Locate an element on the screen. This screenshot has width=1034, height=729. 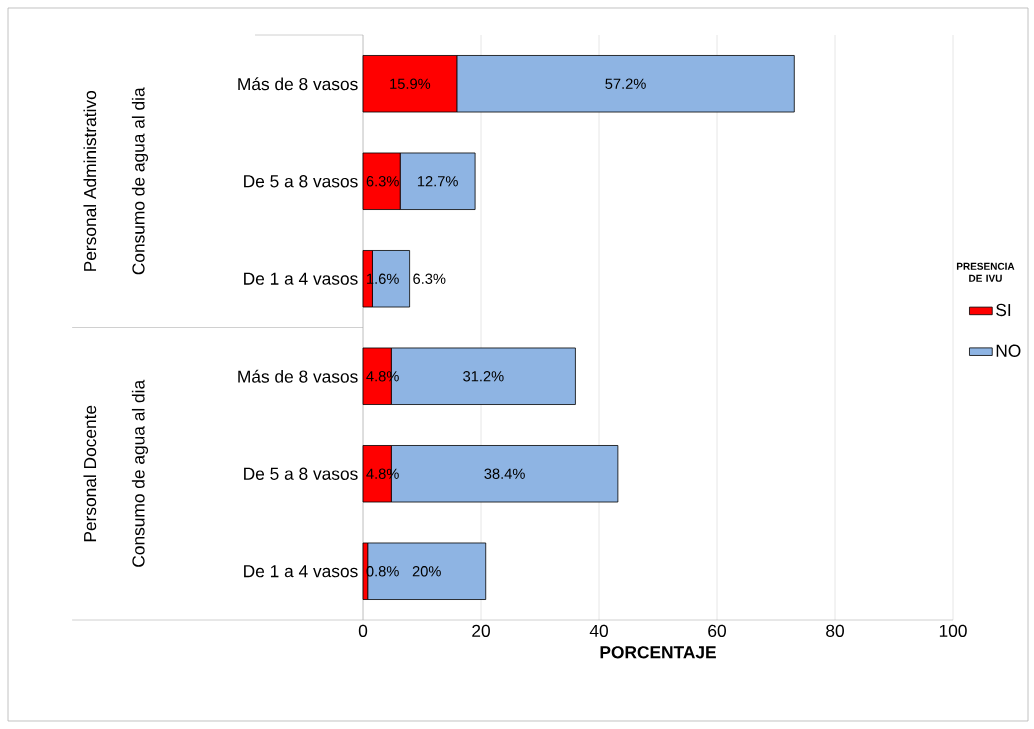
text: Personal Administrativo is located at coordinates (90, 180).